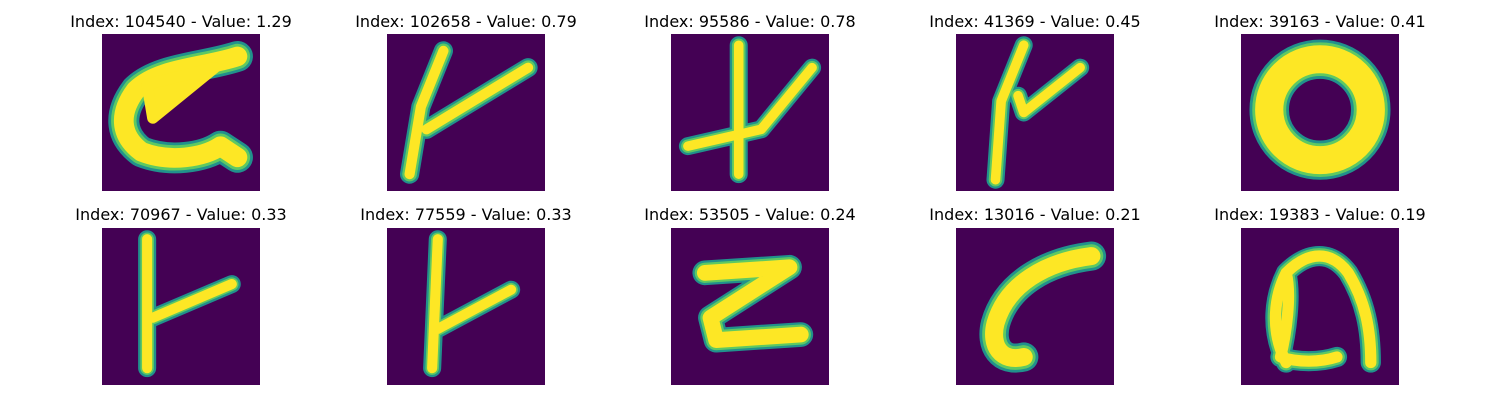 The image size is (1500, 400). What do you see at coordinates (466, 214) in the screenshot?
I see `panel-title: Index: 77559 - Value: 0.33` at bounding box center [466, 214].